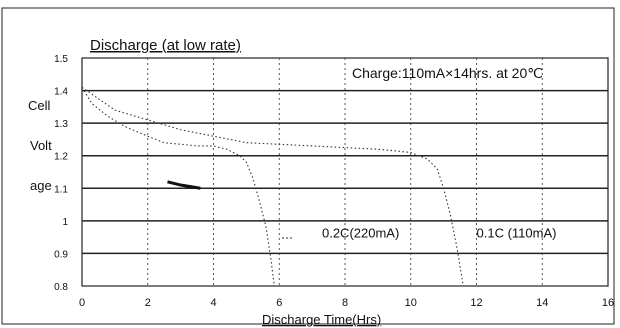  What do you see at coordinates (61, 92) in the screenshot?
I see `y-tick-label: 1.4` at bounding box center [61, 92].